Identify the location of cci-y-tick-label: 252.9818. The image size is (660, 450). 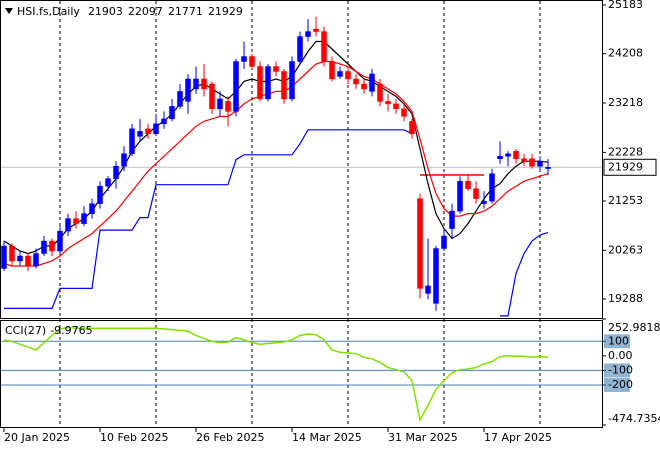
(634, 327).